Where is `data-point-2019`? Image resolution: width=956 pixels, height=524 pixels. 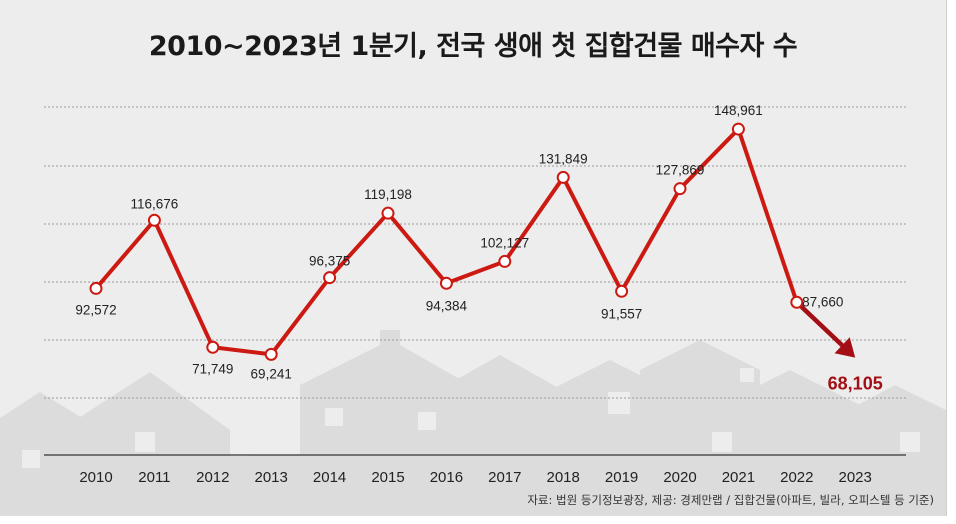 data-point-2019 is located at coordinates (622, 291).